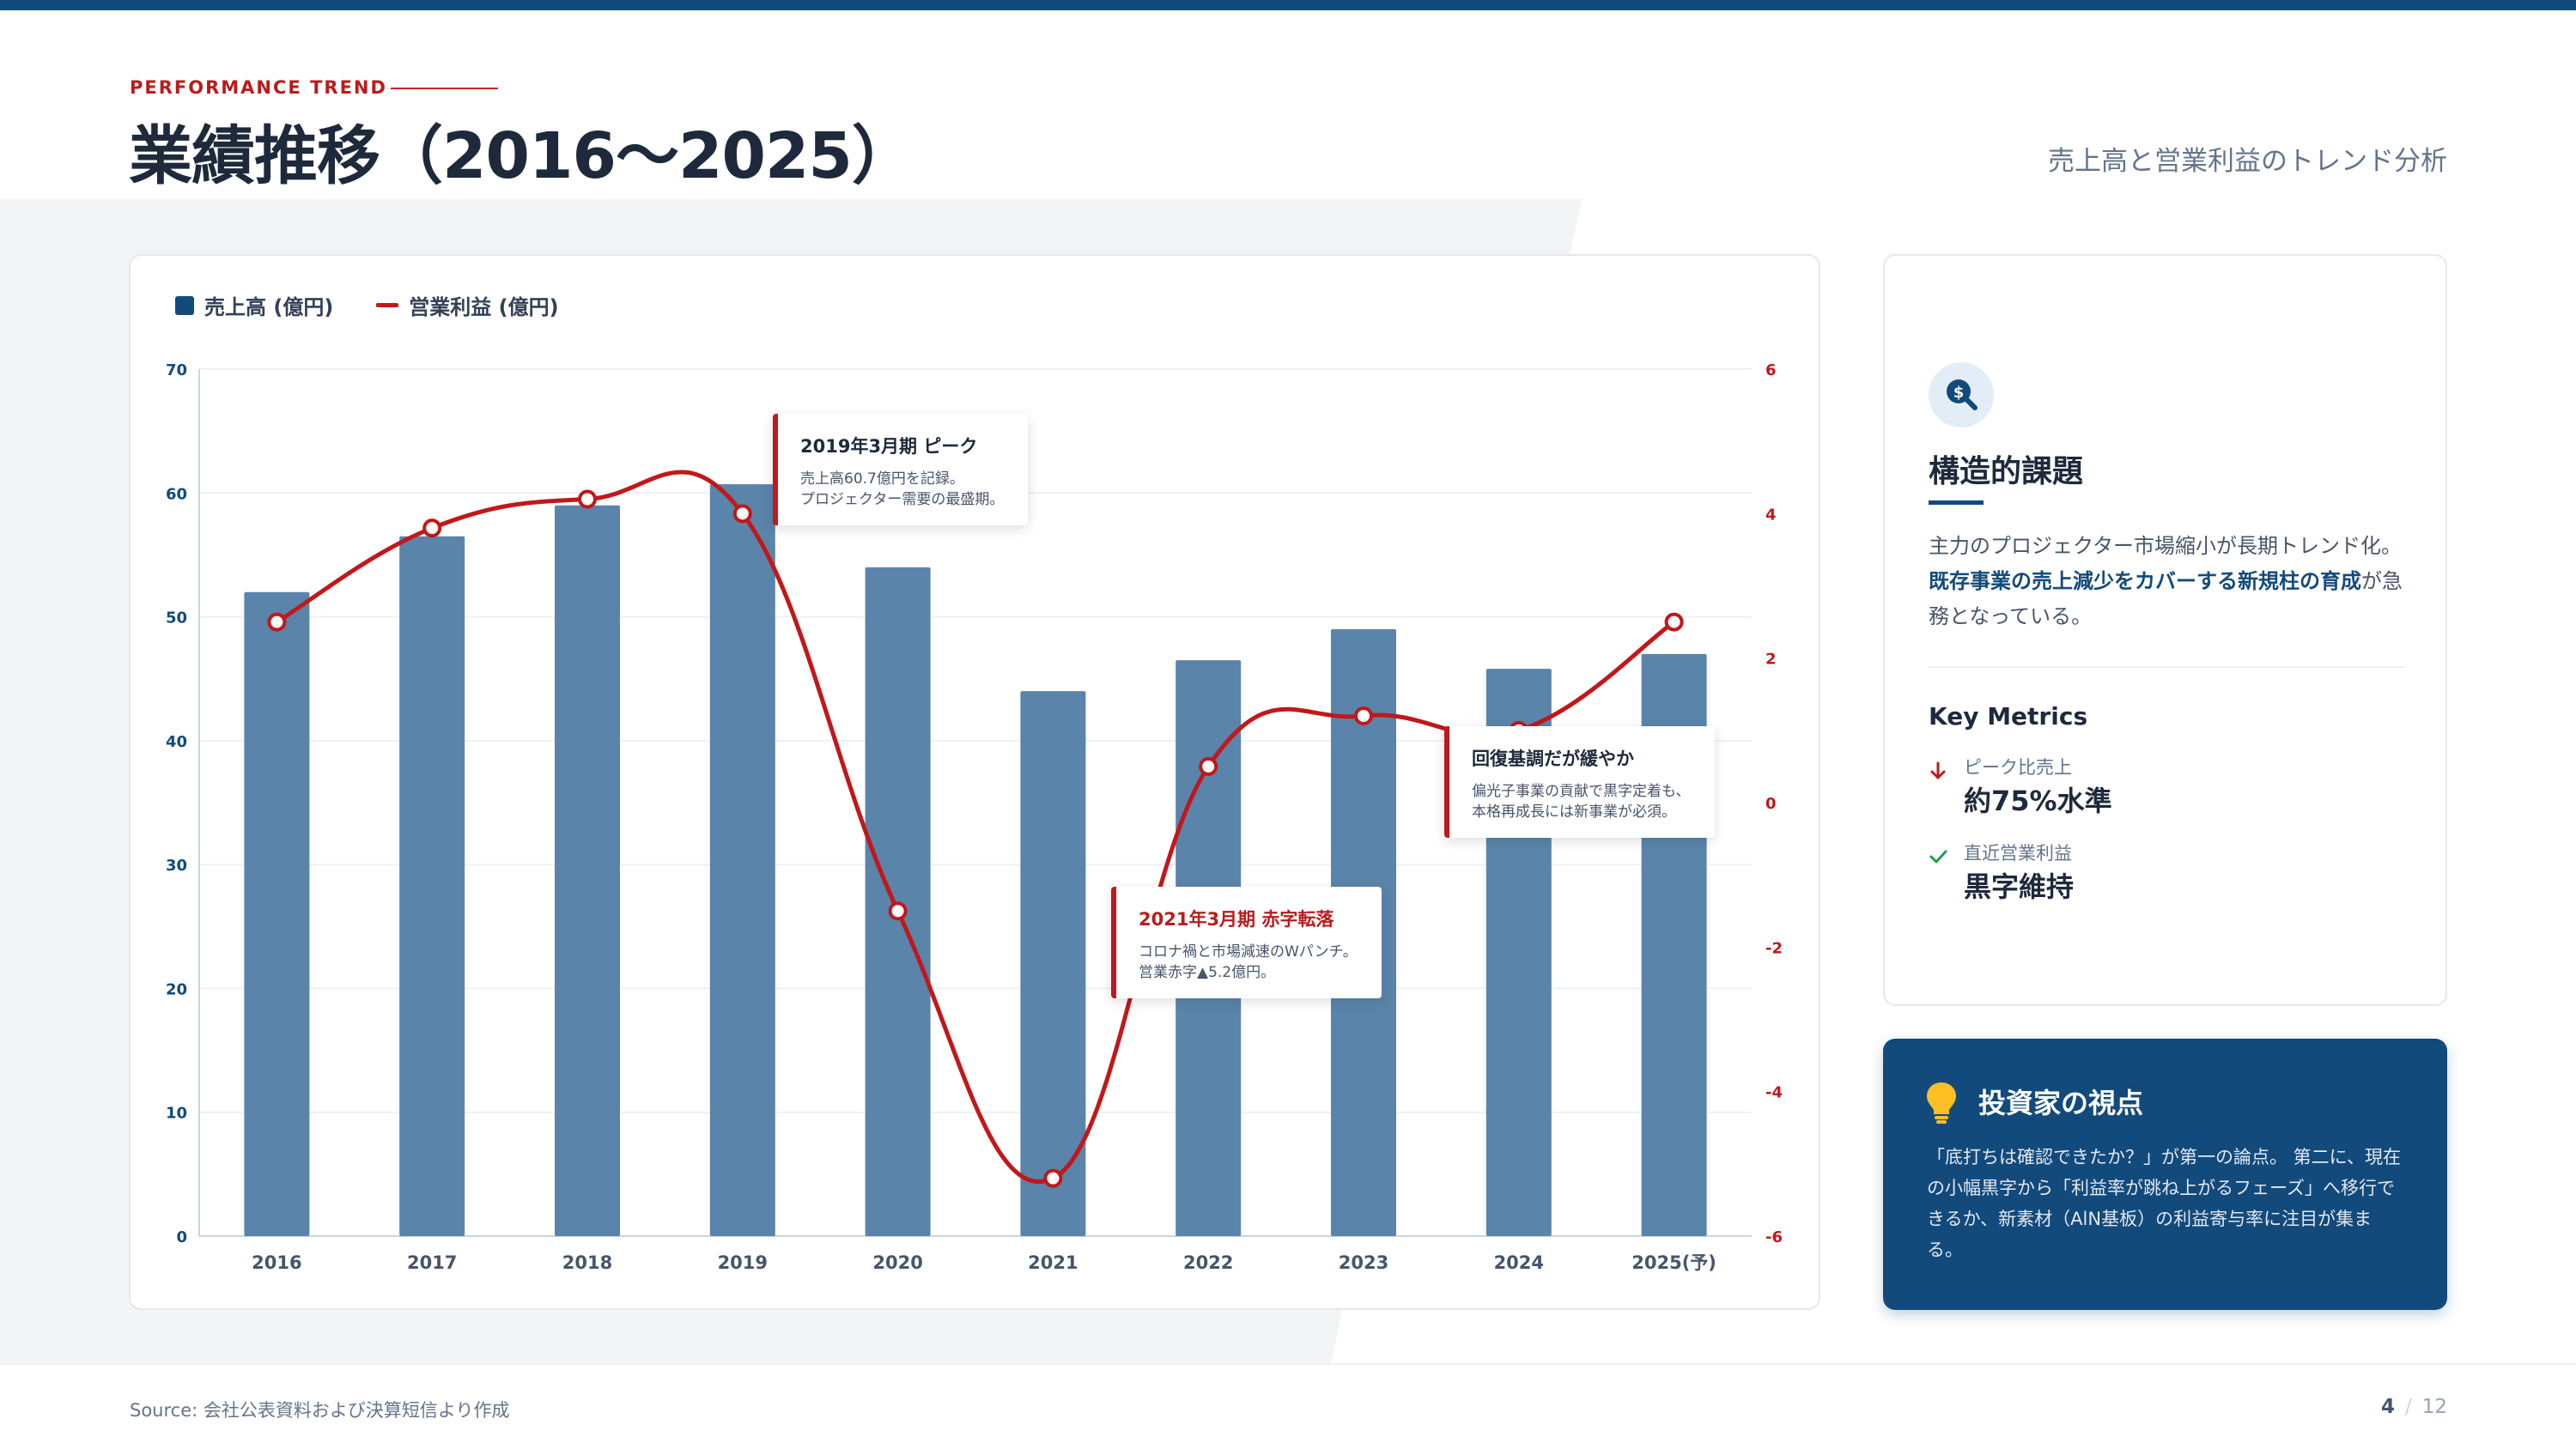 The width and height of the screenshot is (2576, 1449). What do you see at coordinates (320, 1410) in the screenshot?
I see `source-note: Source: 会社公表資料および決算短信より作成` at bounding box center [320, 1410].